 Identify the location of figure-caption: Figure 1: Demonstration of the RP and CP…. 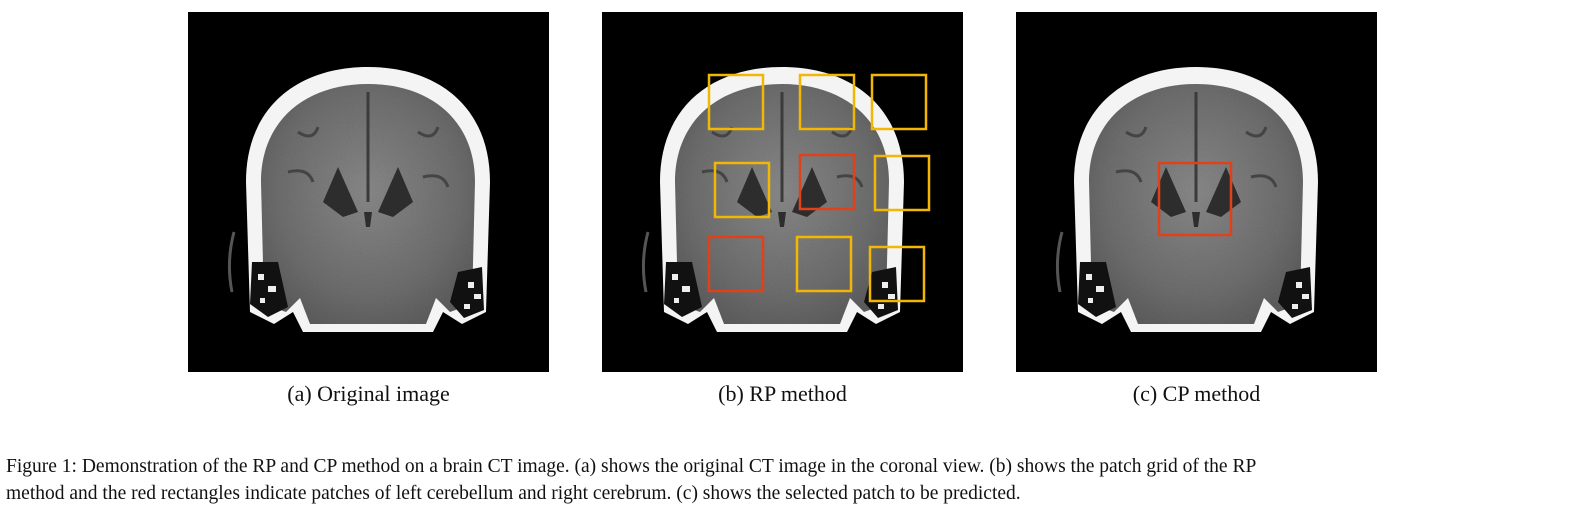
(789, 480).